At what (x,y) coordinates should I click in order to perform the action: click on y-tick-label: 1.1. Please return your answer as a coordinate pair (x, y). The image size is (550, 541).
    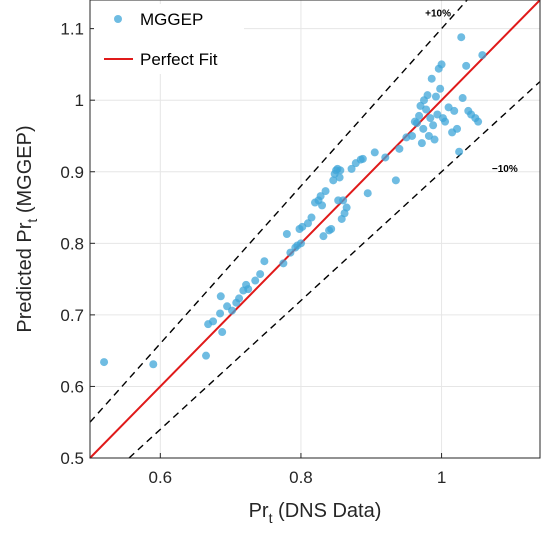
    Looking at the image, I should click on (72, 29).